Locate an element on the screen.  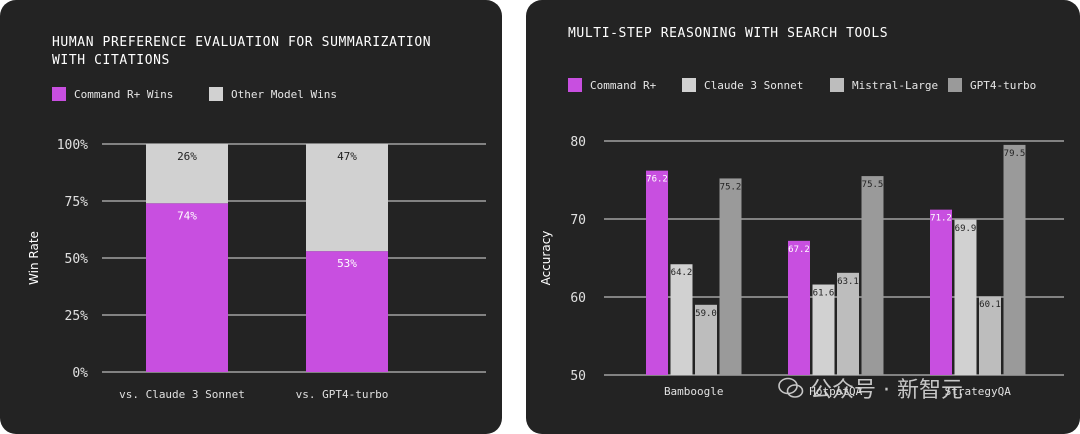
y-axis-label: Accuracy is located at coordinates (546, 258).